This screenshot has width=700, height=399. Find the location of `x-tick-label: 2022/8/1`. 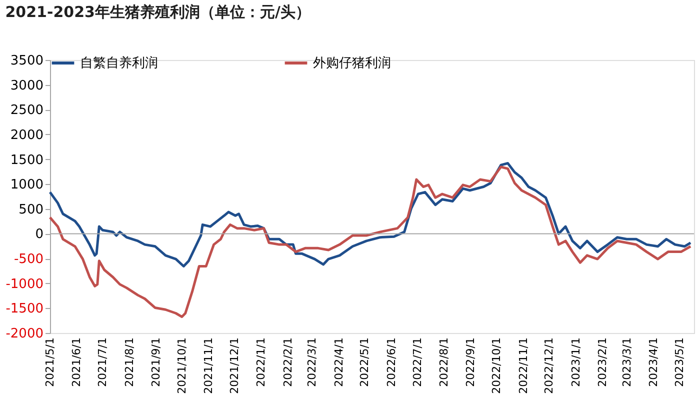

x-tick-label: 2022/8/1 is located at coordinates (443, 362).